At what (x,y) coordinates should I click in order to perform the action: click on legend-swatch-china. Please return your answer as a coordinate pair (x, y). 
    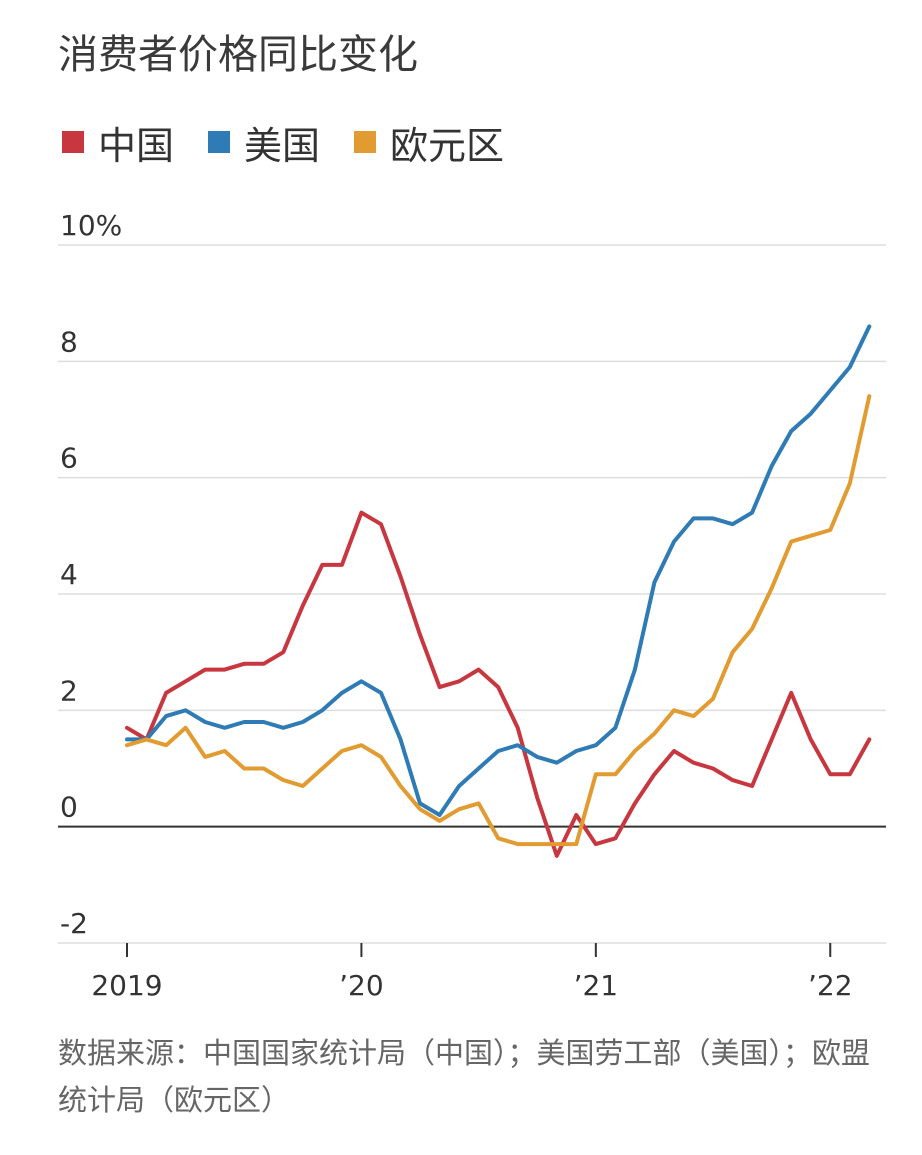
    Looking at the image, I should click on (73, 142).